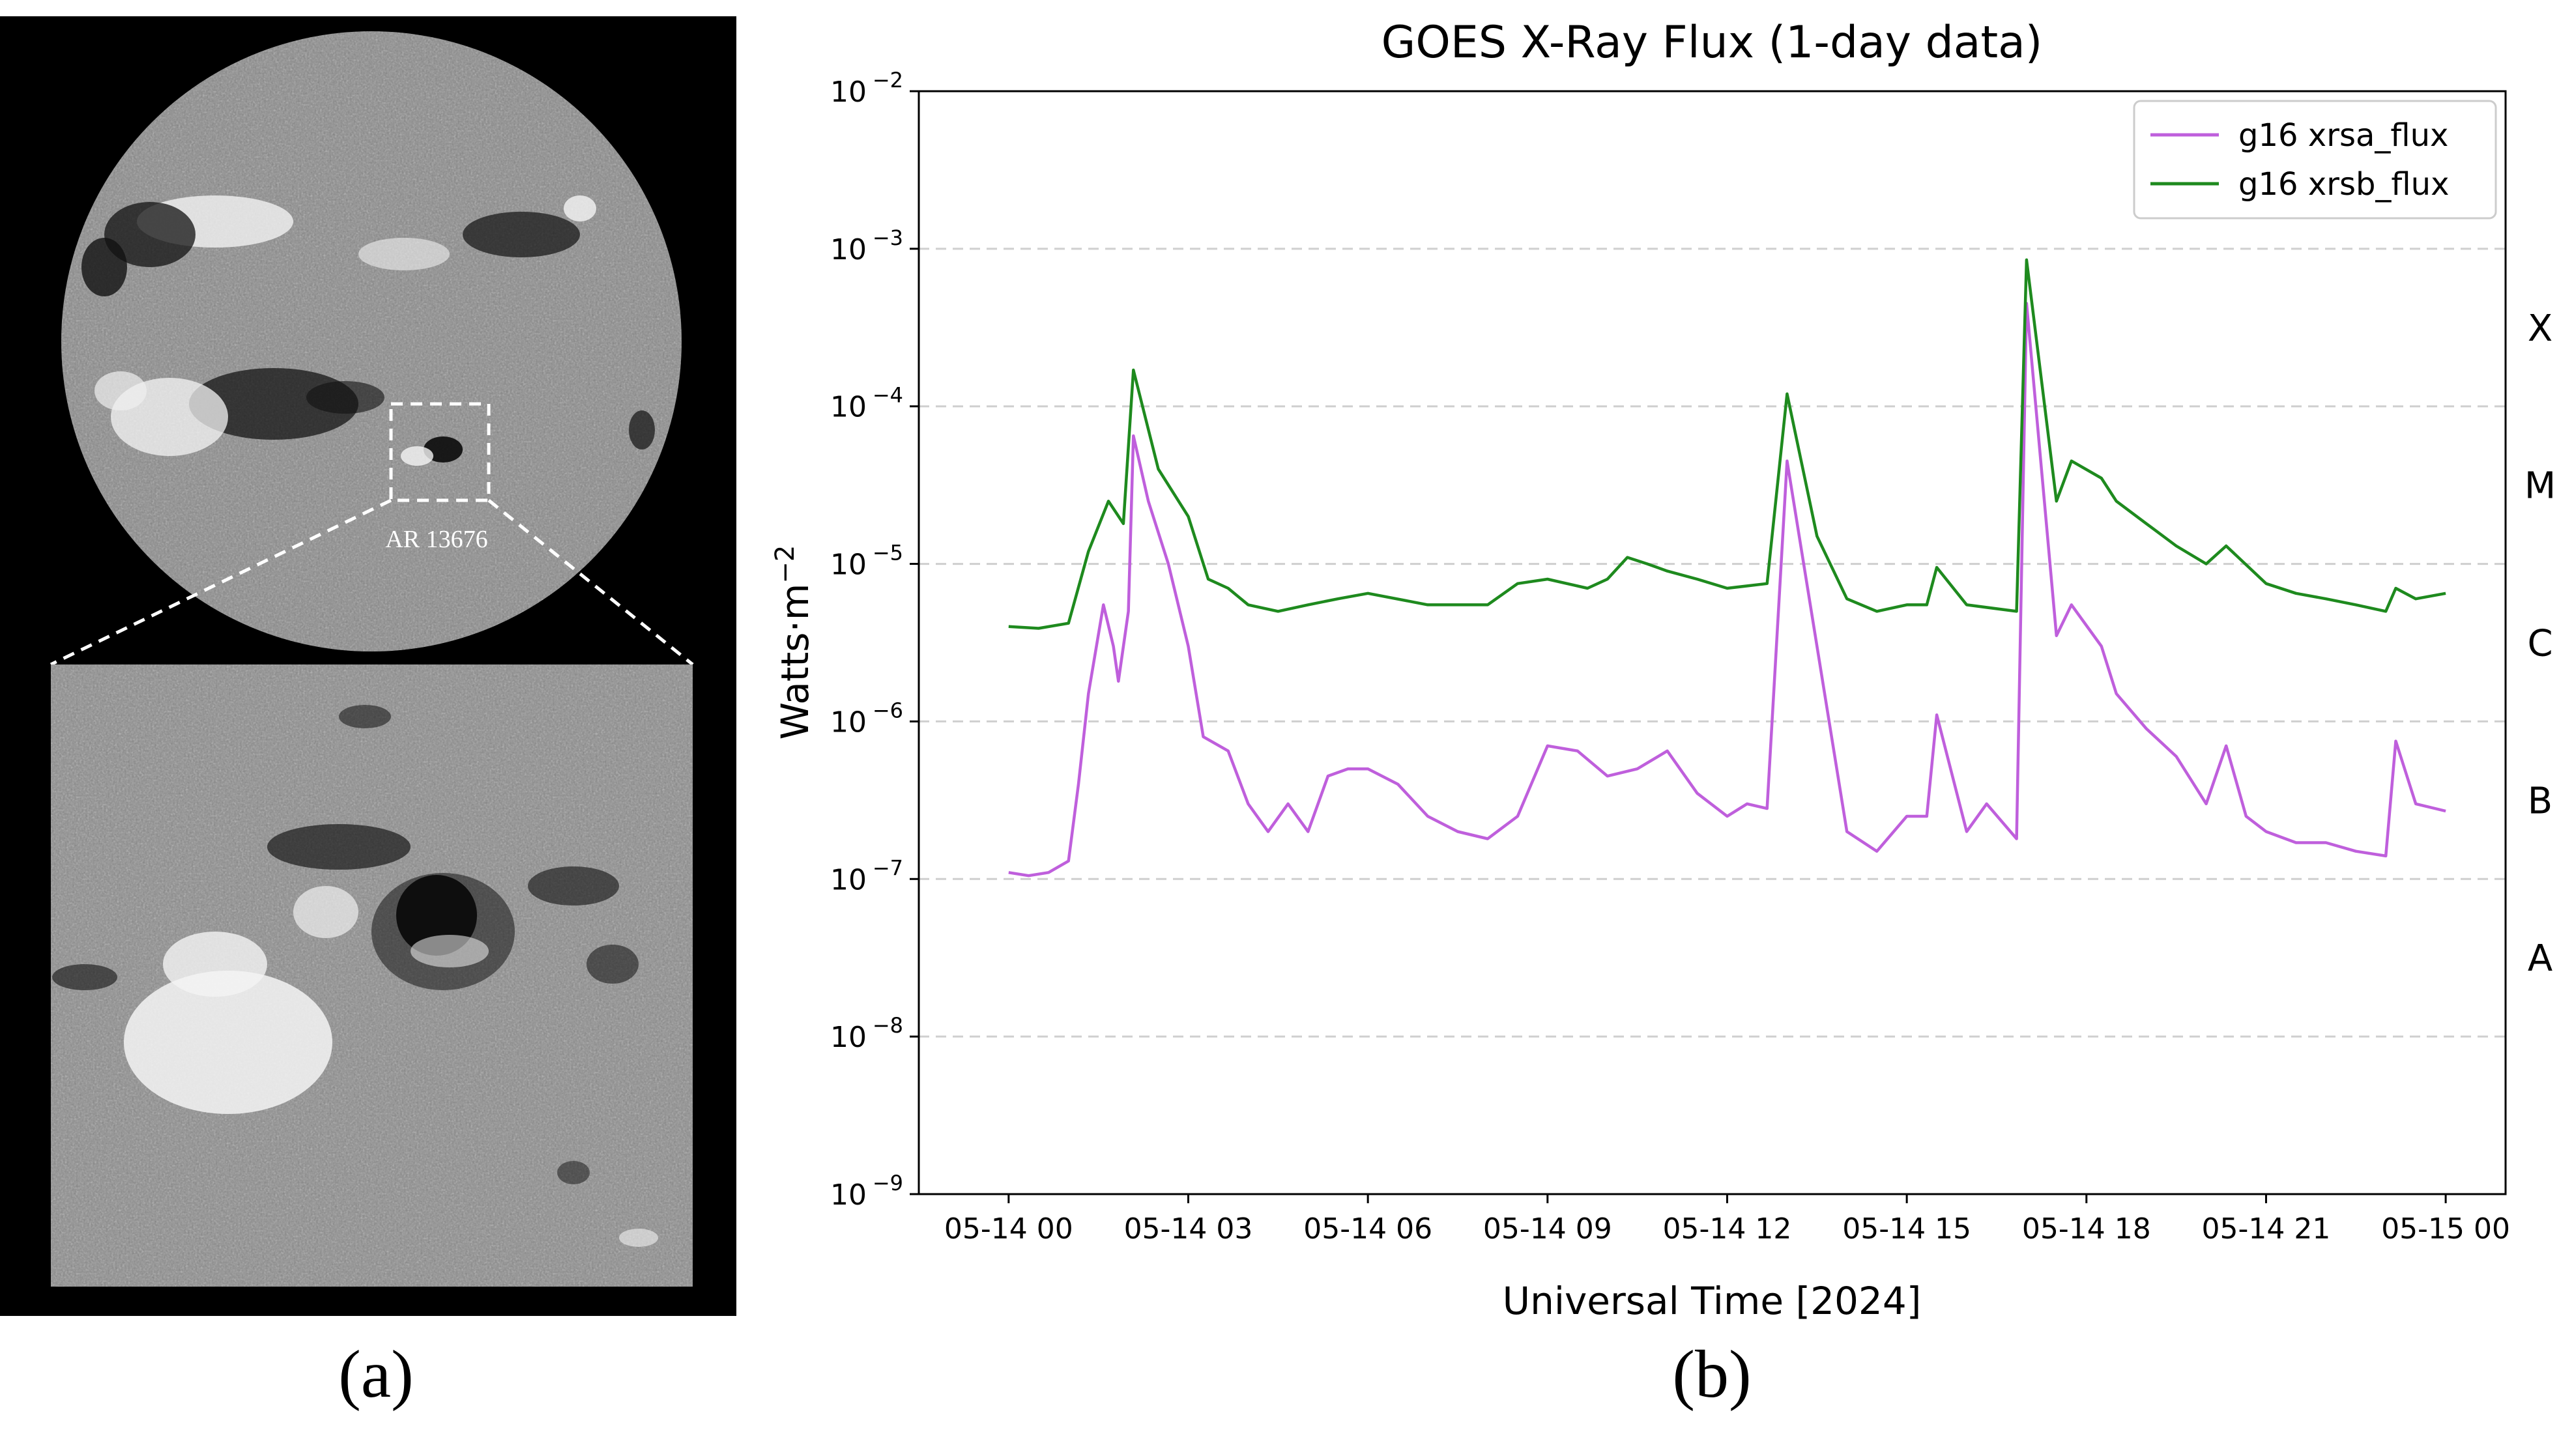 The image size is (2574, 1456). I want to click on x-tick-label: 05-14 15, so click(1906, 1229).